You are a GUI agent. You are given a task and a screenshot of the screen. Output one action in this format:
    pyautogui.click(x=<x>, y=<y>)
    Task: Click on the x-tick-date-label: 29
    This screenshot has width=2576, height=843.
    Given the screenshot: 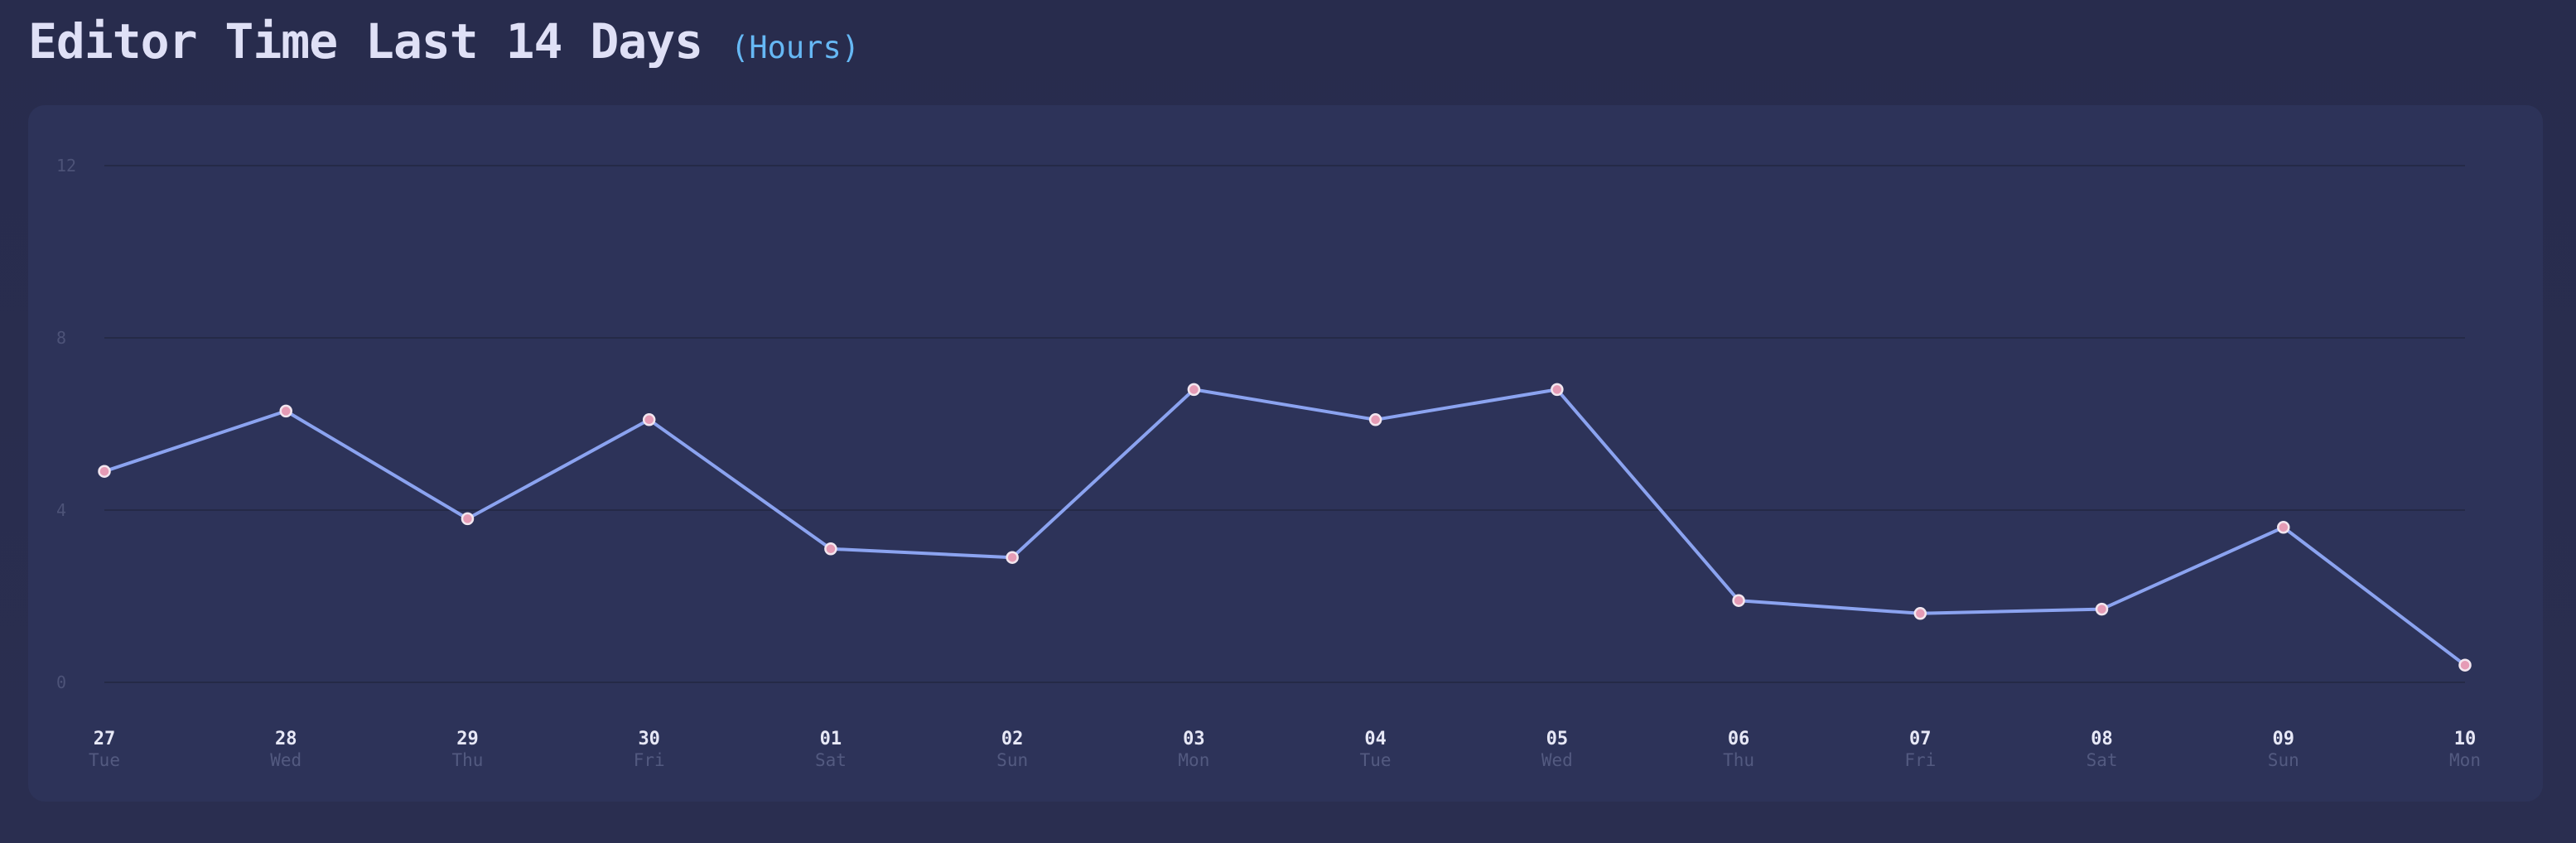 What is the action you would take?
    pyautogui.click(x=468, y=739)
    